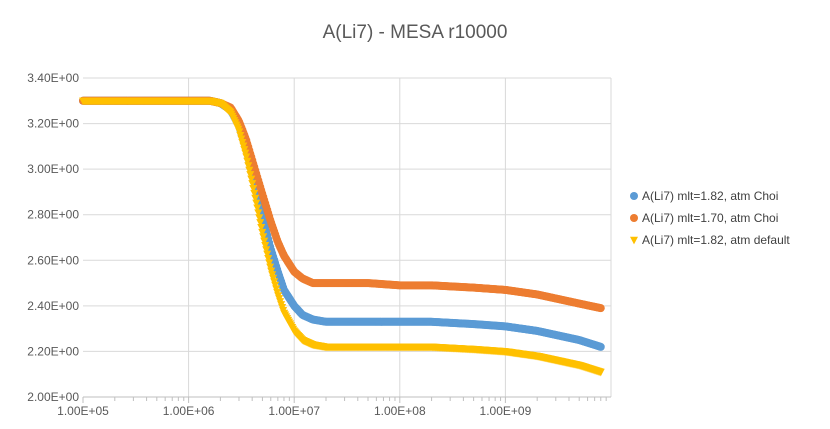  I want to click on legend-label: A(Li7) mlt=1.70, atm Choi, so click(710, 218).